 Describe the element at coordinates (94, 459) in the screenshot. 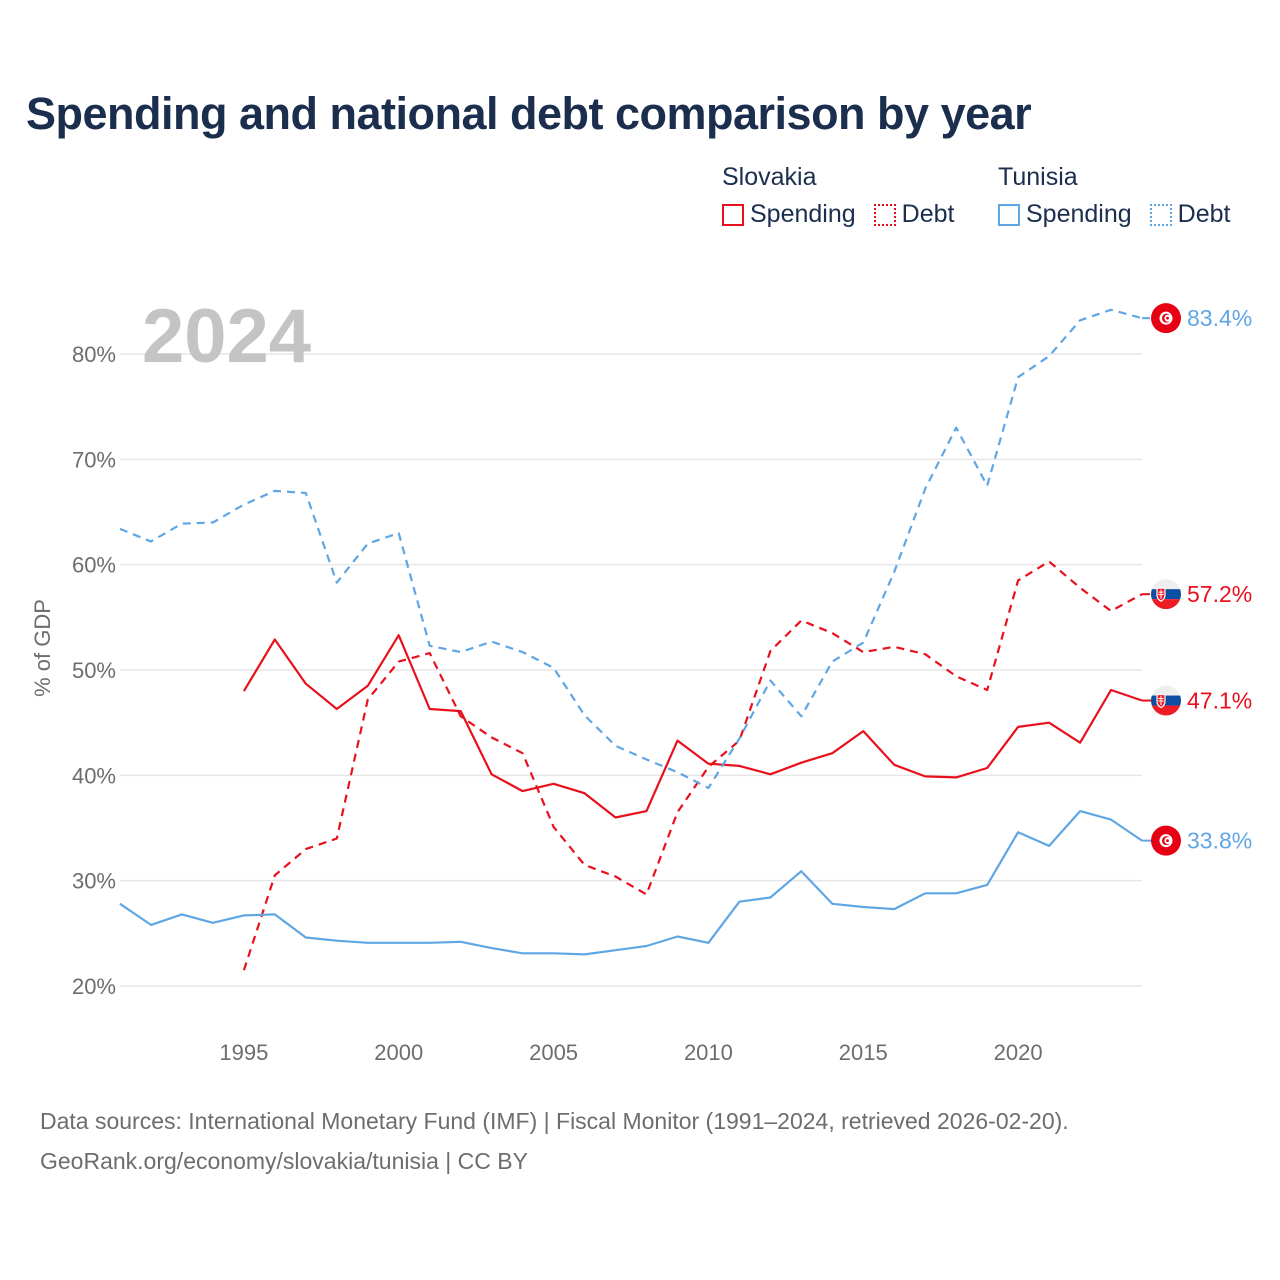

I see `y-tick-label: 70%` at that location.